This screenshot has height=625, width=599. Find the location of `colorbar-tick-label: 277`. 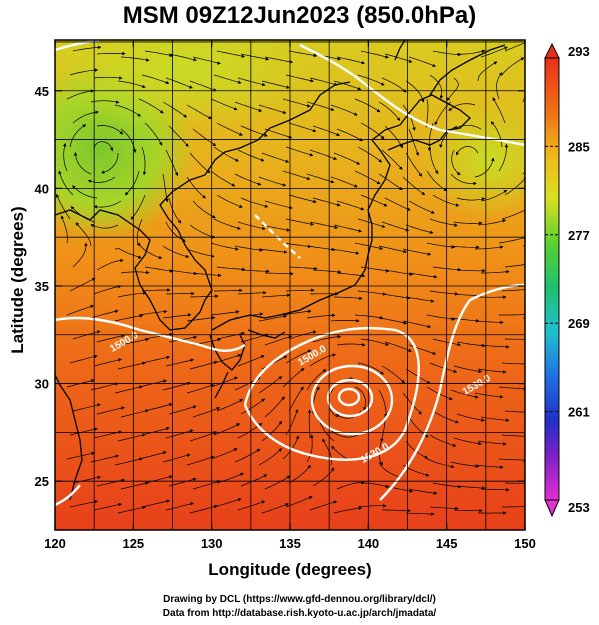

colorbar-tick-label: 277 is located at coordinates (579, 235).